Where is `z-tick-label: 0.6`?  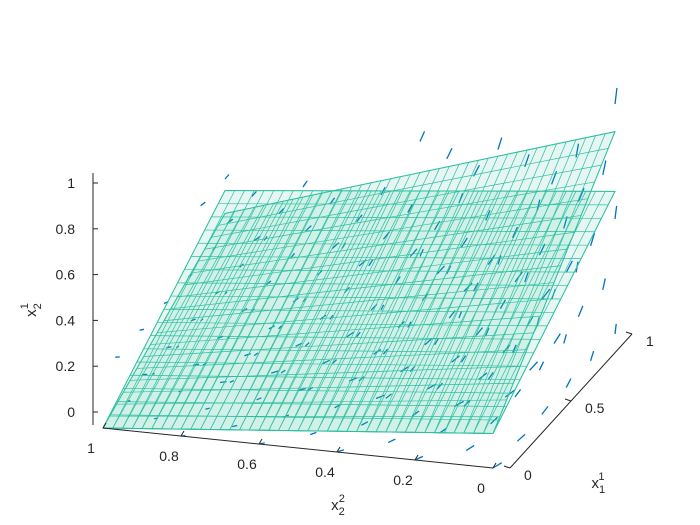
z-tick-label: 0.6 is located at coordinates (66, 275).